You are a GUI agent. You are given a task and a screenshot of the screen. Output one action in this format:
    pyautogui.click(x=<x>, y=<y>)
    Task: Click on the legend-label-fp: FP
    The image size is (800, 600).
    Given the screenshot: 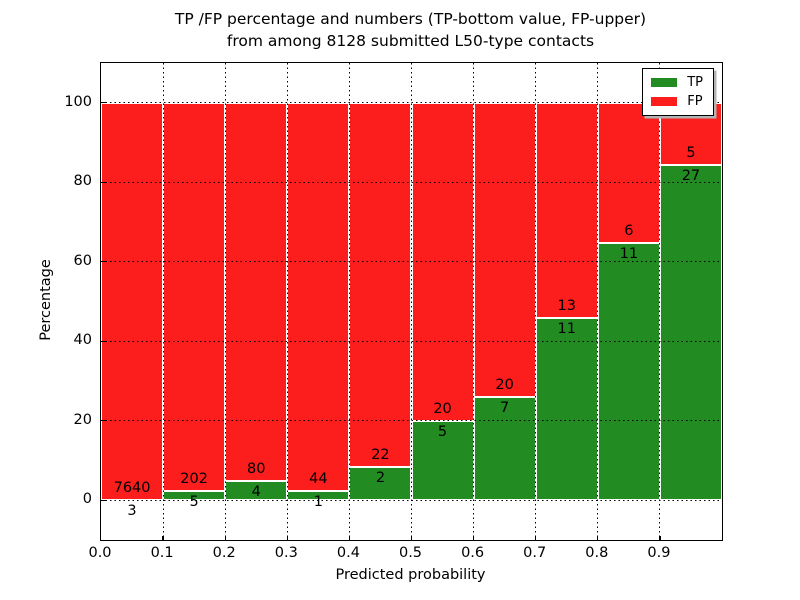 What is the action you would take?
    pyautogui.click(x=695, y=101)
    